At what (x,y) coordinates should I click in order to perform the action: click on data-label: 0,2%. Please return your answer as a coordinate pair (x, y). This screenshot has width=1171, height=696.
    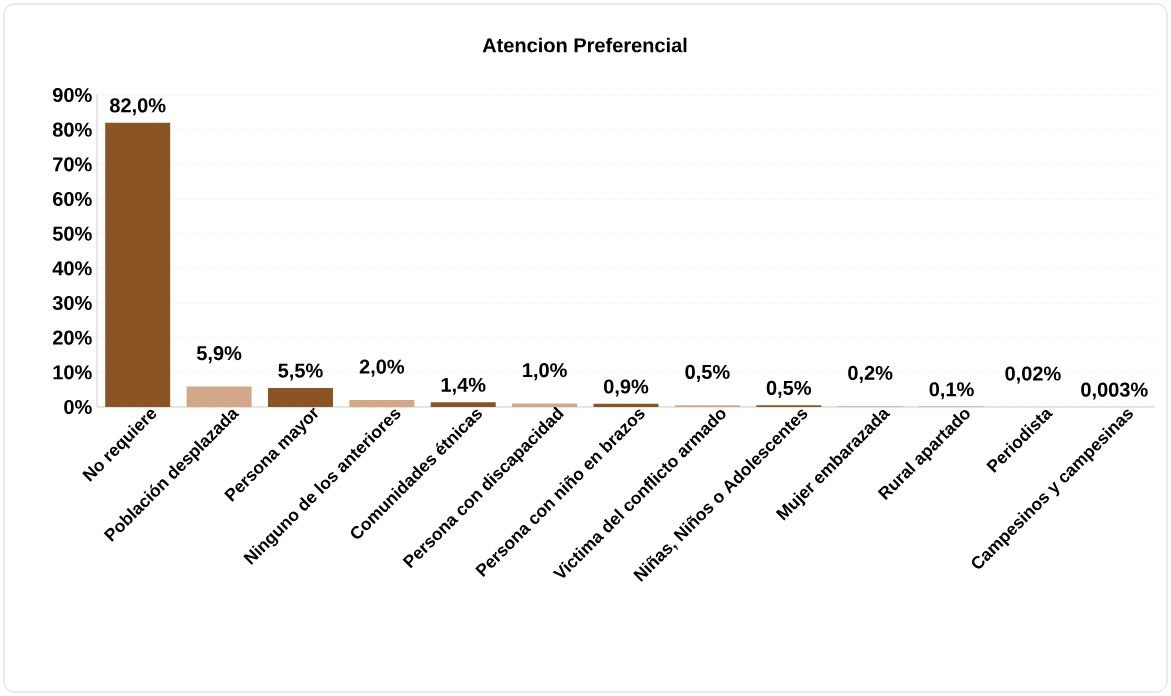
    Looking at the image, I should click on (870, 374).